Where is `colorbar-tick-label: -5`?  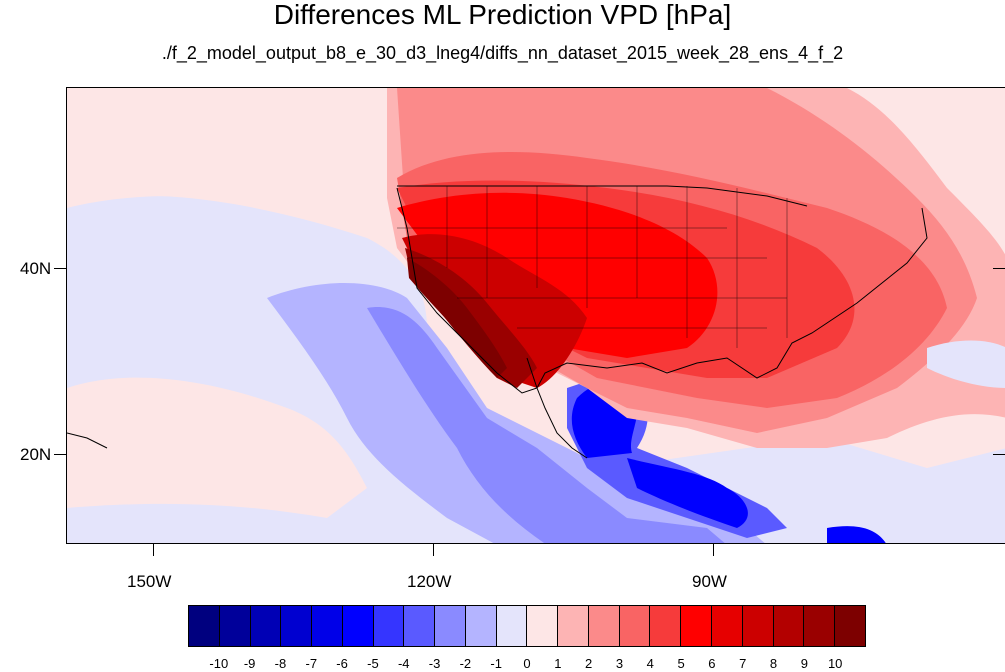 colorbar-tick-label: -5 is located at coordinates (373, 663).